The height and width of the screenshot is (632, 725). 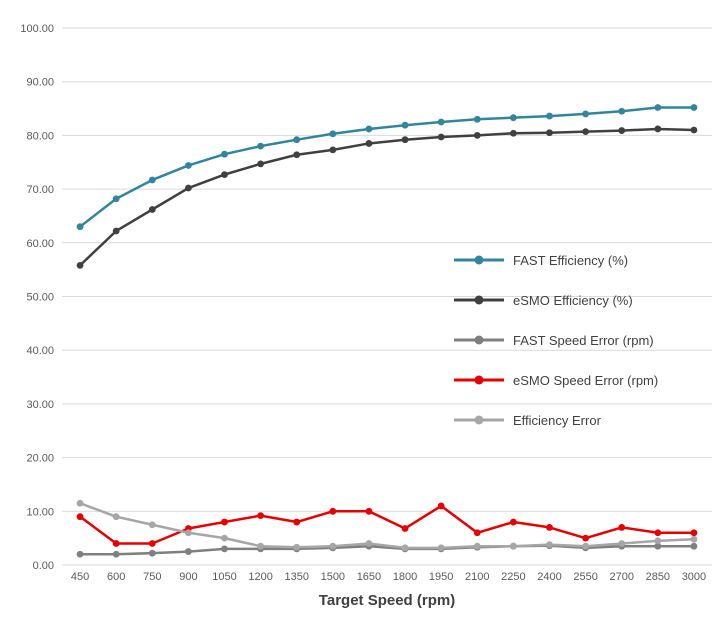 I want to click on svg-text: 0.00, so click(x=43, y=566).